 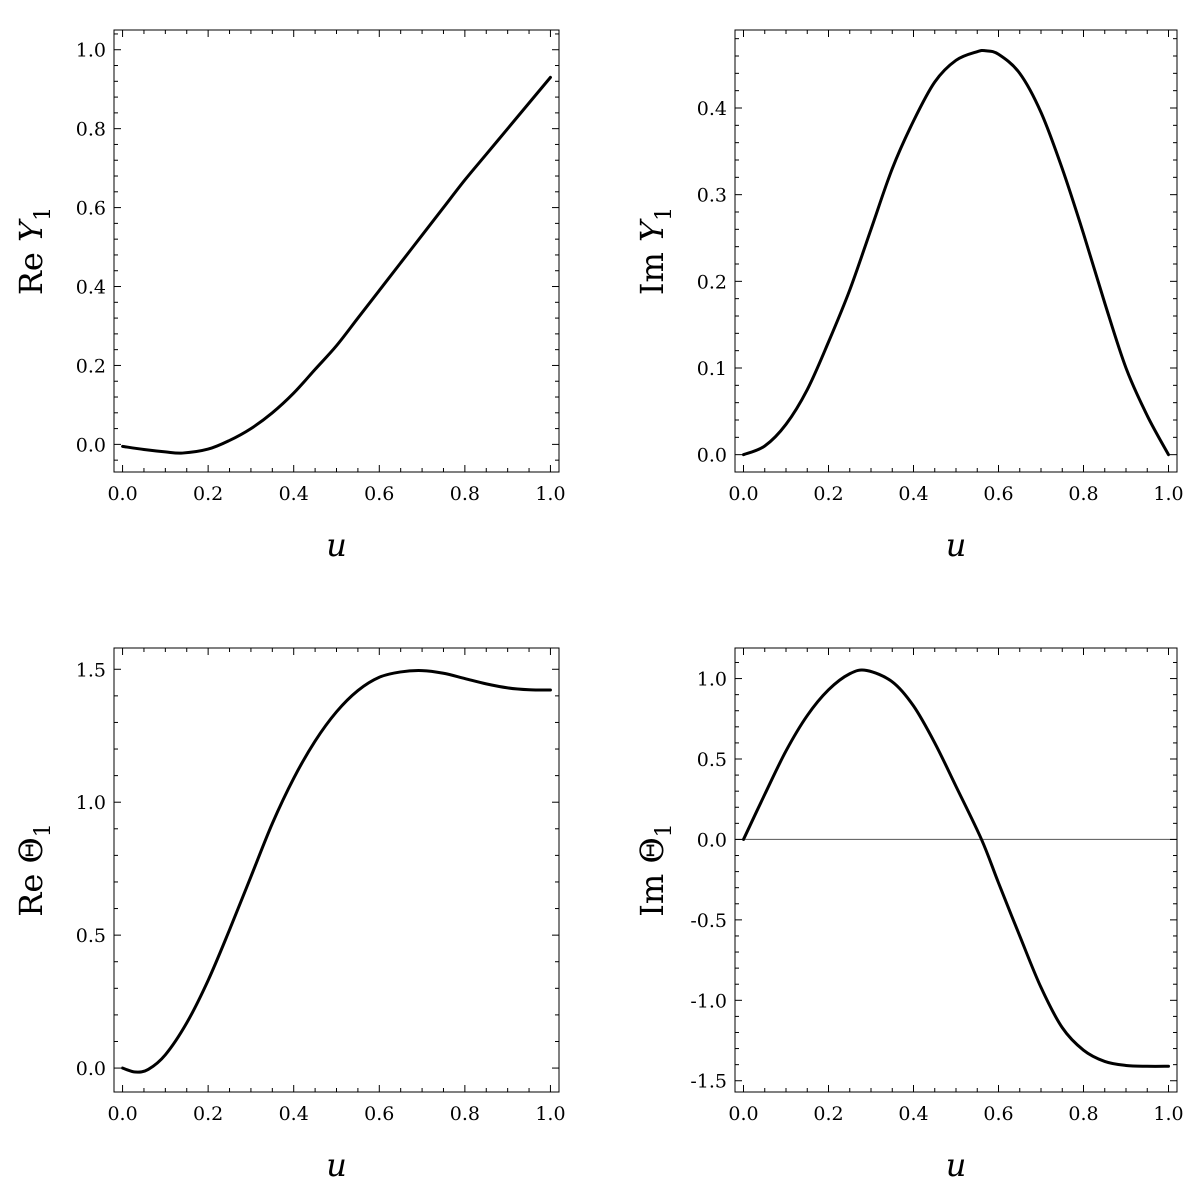 I want to click on y-axis-label: Re Θ1, so click(x=34, y=869).